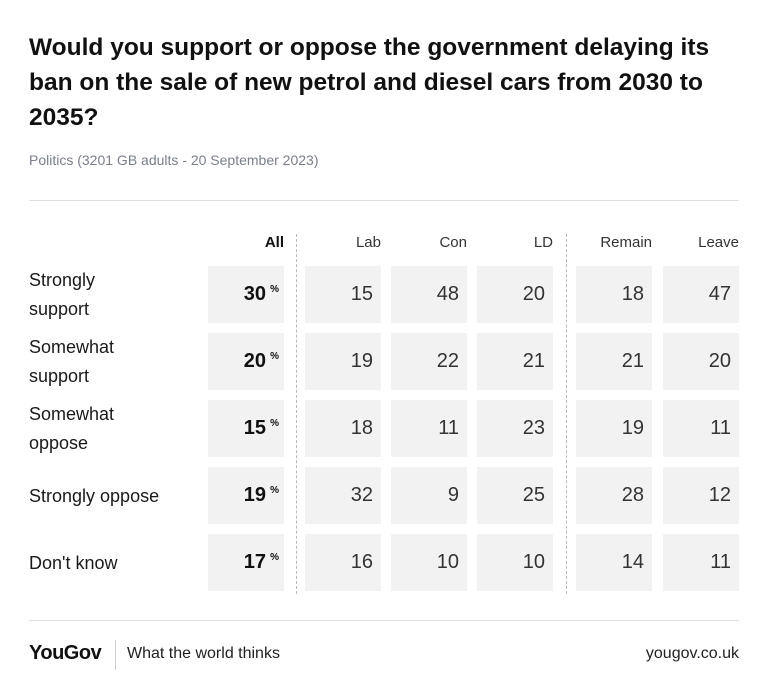 This screenshot has width=768, height=698. What do you see at coordinates (343, 361) in the screenshot?
I see `cell-somewhat-support-lab: 19` at bounding box center [343, 361].